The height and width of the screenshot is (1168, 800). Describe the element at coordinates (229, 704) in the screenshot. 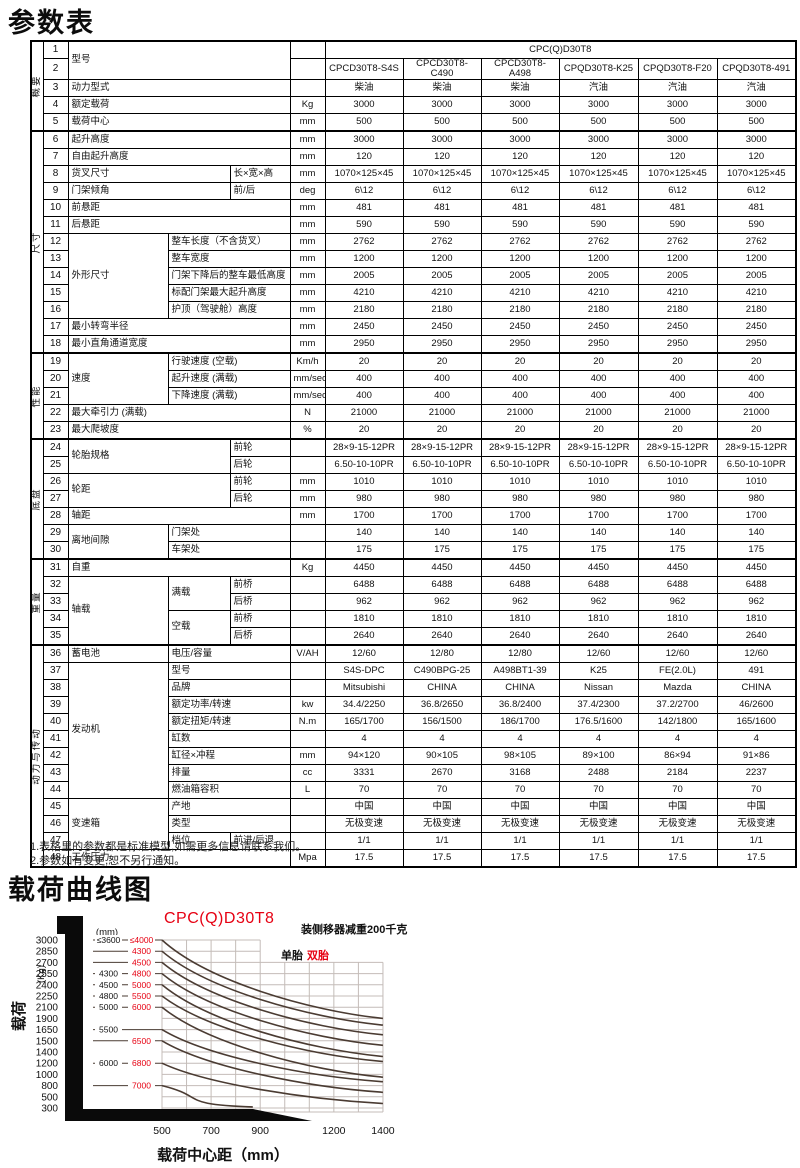

I see `param-name: 额定功率/转速` at that location.